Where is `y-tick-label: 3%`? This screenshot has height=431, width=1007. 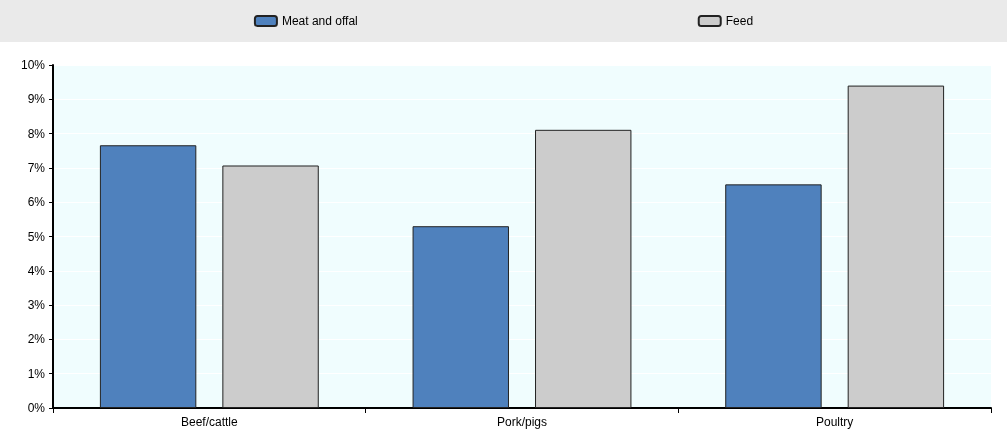 y-tick-label: 3% is located at coordinates (36, 305).